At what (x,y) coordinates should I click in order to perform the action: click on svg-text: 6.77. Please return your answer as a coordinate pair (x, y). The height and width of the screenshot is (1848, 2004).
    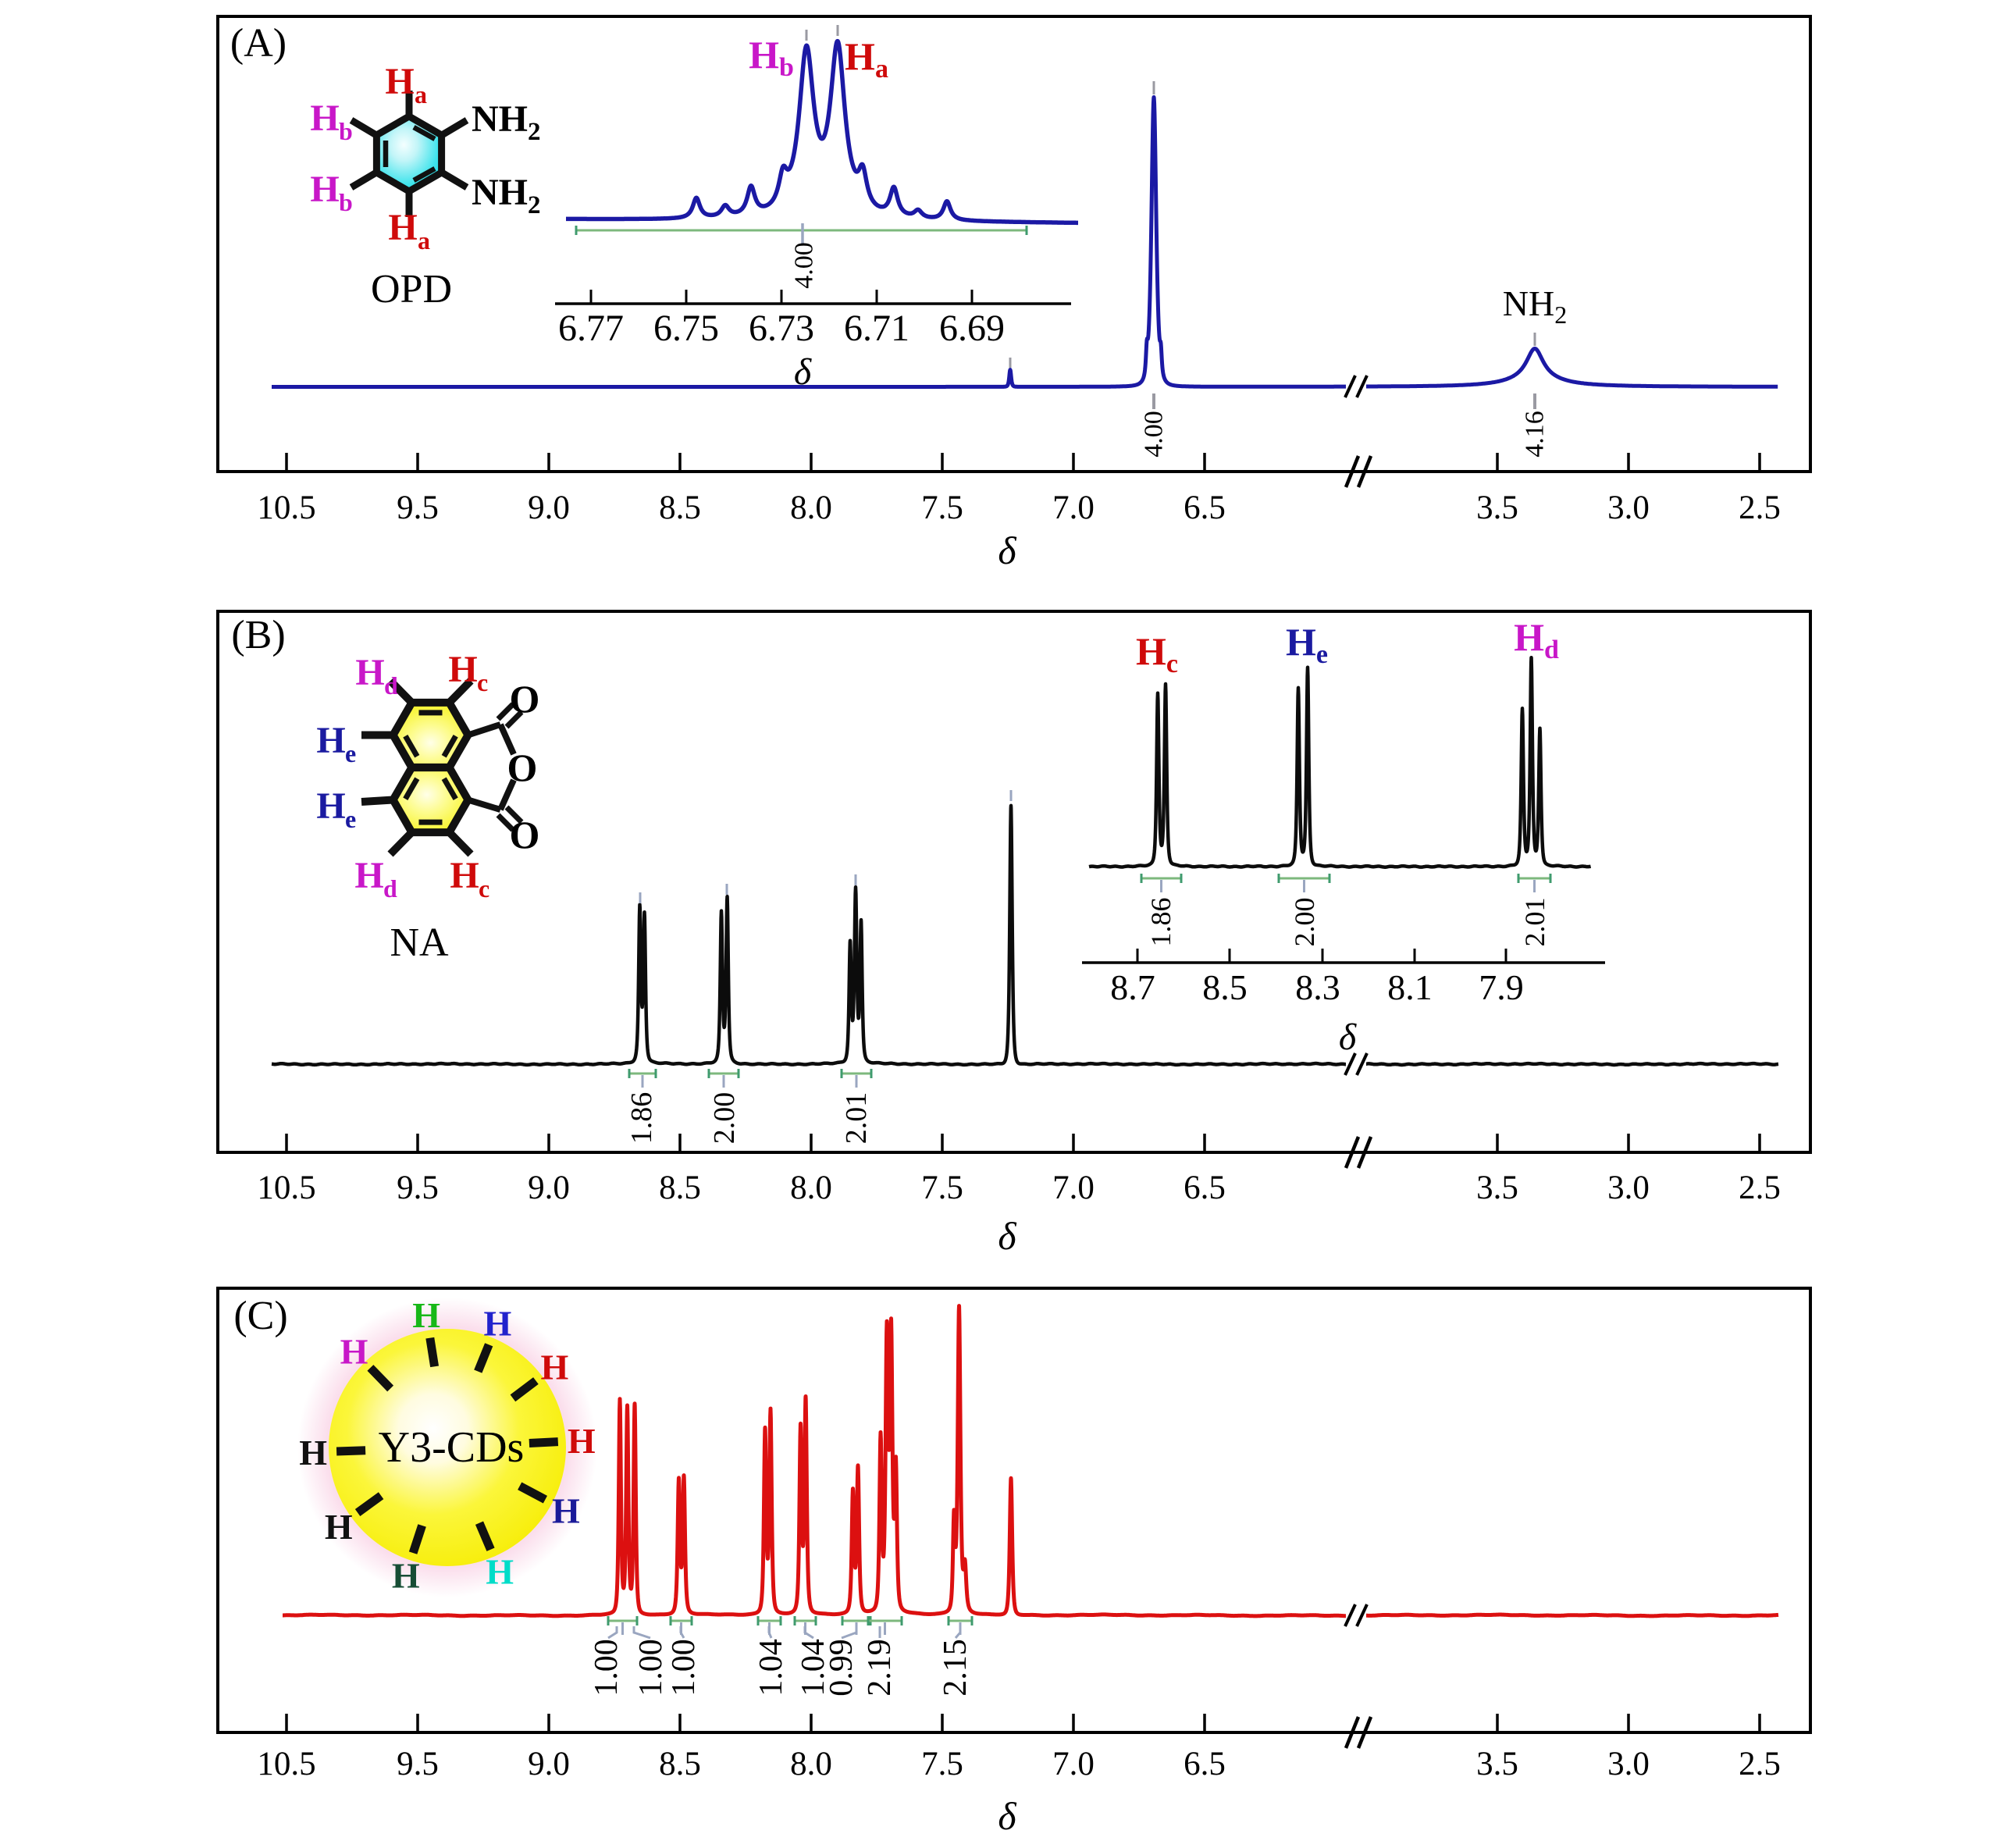
    Looking at the image, I should click on (591, 329).